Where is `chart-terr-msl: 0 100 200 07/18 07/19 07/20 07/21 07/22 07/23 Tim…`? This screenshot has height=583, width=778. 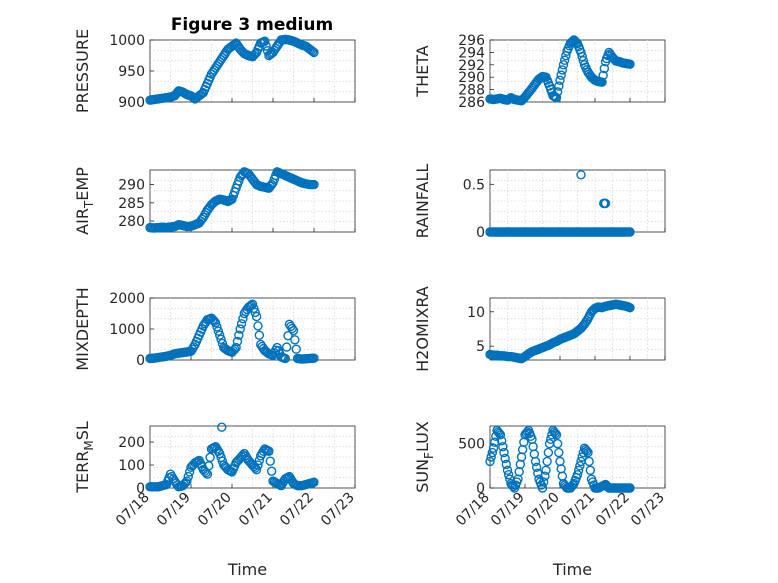
chart-terr-msl: 0 100 200 07/18 07/19 07/20 07/21 07/22 07/23 Tim… is located at coordinates (215, 500).